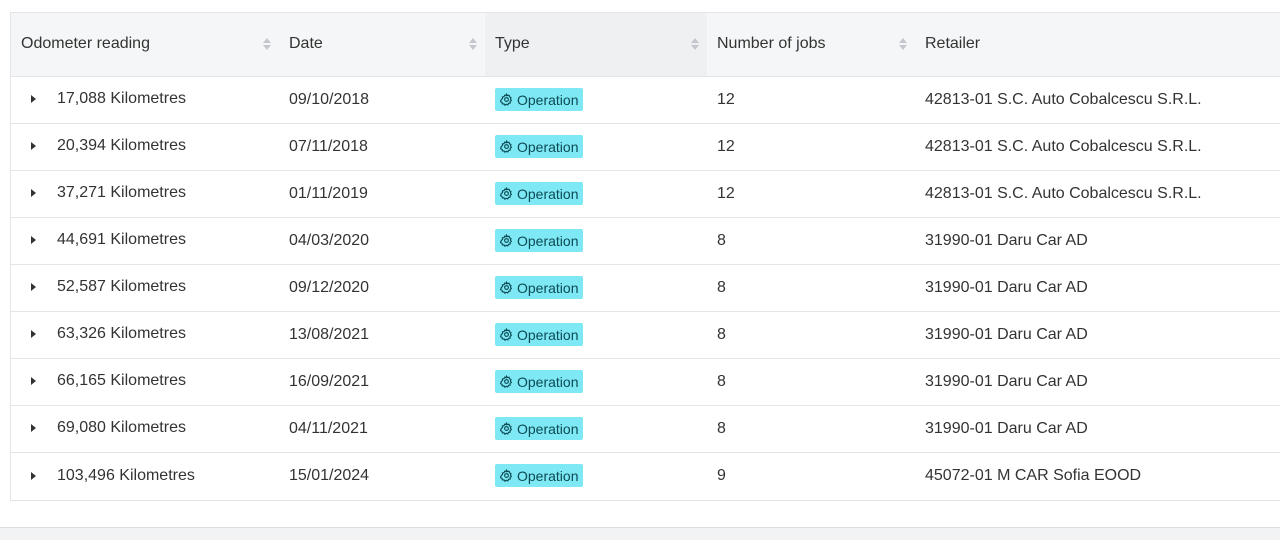 This screenshot has width=1280, height=540. Describe the element at coordinates (121, 99) in the screenshot. I see `odometer-value: 17,088 Kilometres` at that location.